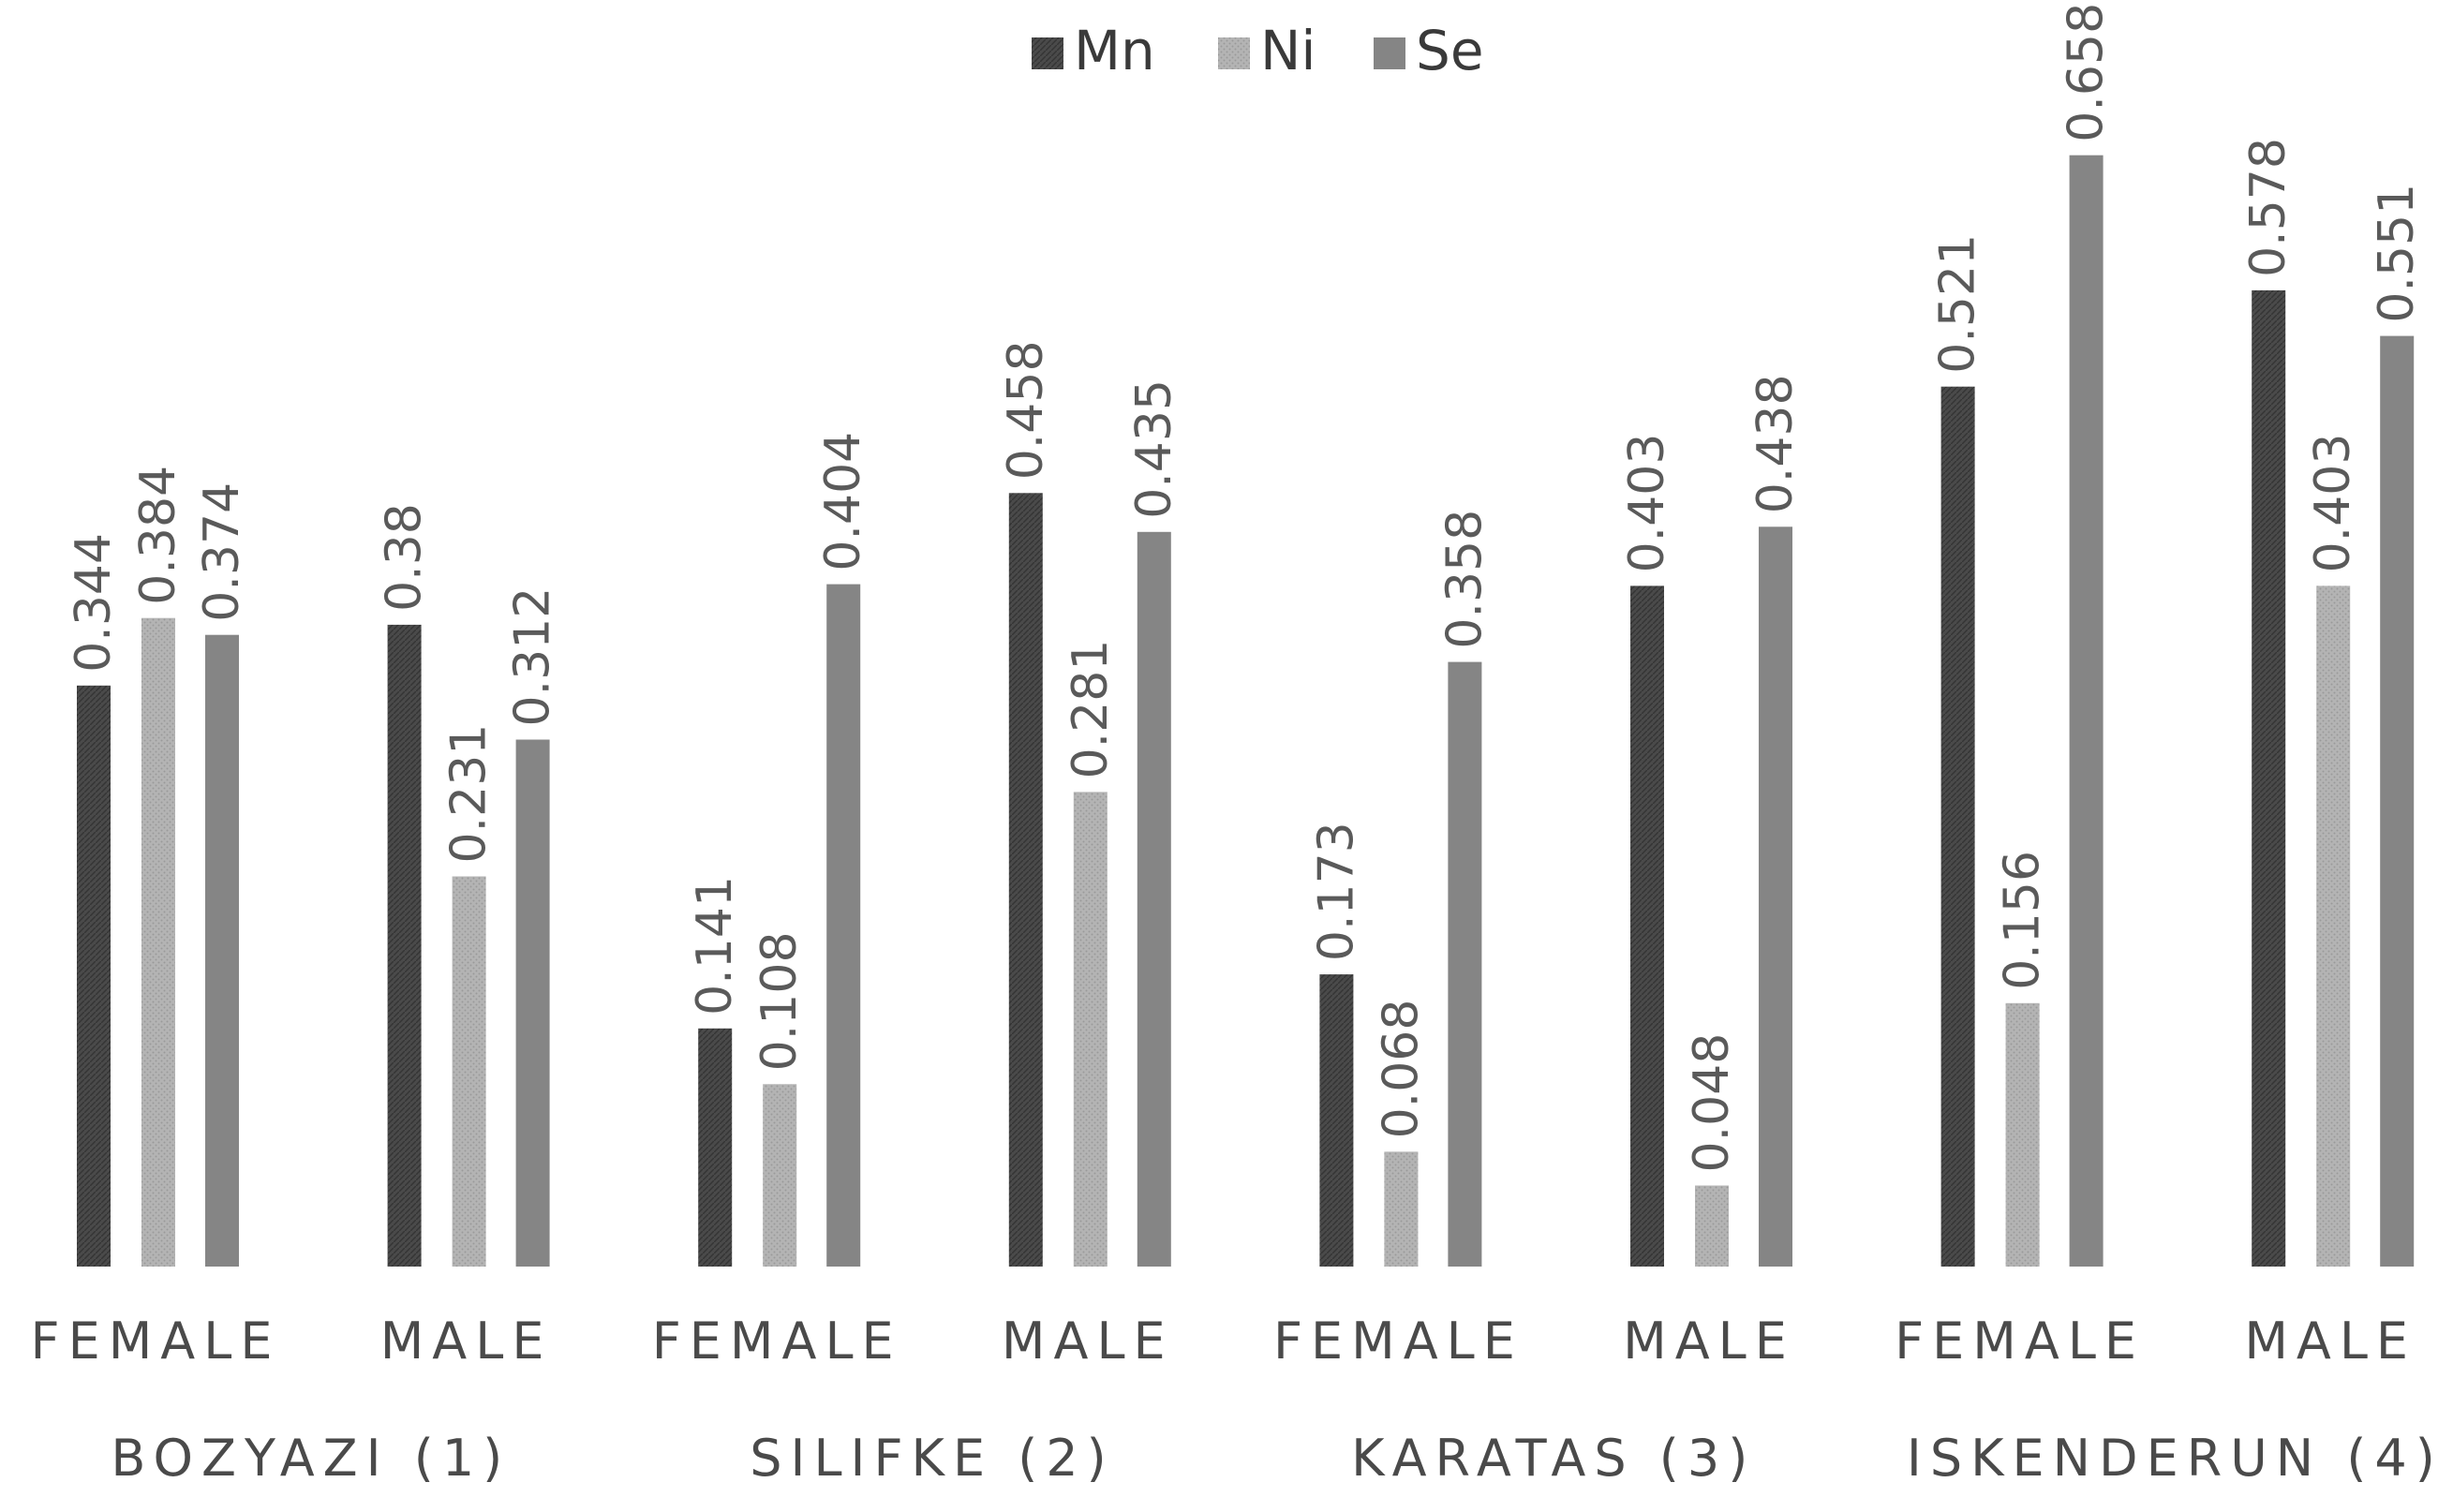 This screenshot has height=1512, width=2453. I want to click on value-label-mn-1: 0.38, so click(405, 557).